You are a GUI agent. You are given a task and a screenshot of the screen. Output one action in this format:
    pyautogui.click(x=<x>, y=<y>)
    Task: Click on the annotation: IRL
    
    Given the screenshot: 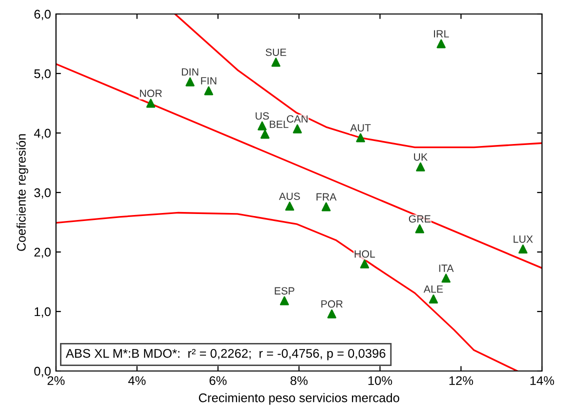 What is the action you would take?
    pyautogui.click(x=441, y=34)
    